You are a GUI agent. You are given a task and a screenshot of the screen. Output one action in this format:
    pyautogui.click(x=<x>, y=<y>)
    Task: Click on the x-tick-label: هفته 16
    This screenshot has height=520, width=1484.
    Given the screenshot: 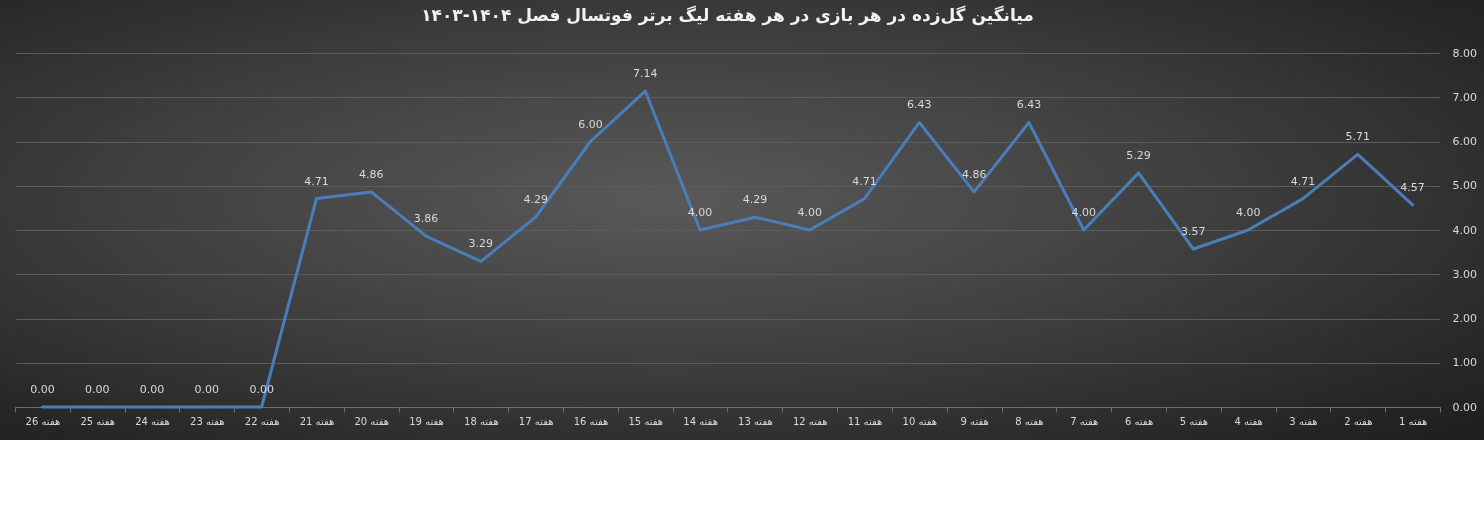 What is the action you would take?
    pyautogui.click(x=591, y=421)
    